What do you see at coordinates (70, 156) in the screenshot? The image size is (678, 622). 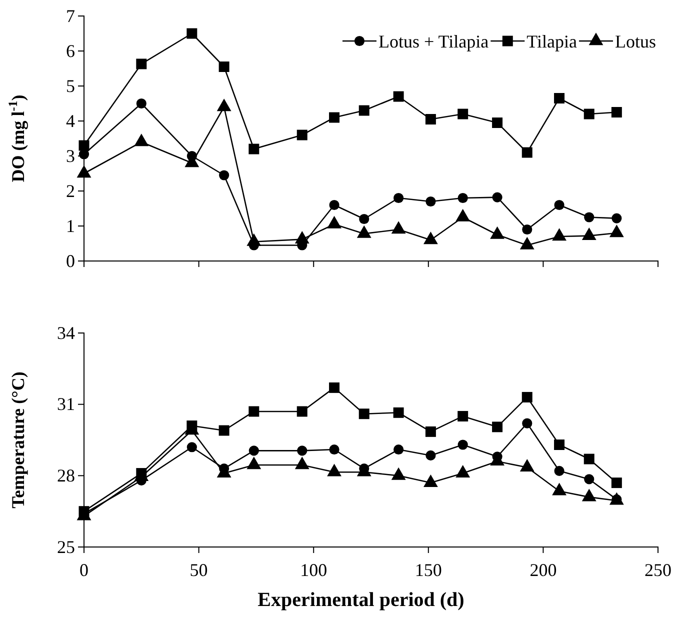 I see `y-tick-label: 3` at bounding box center [70, 156].